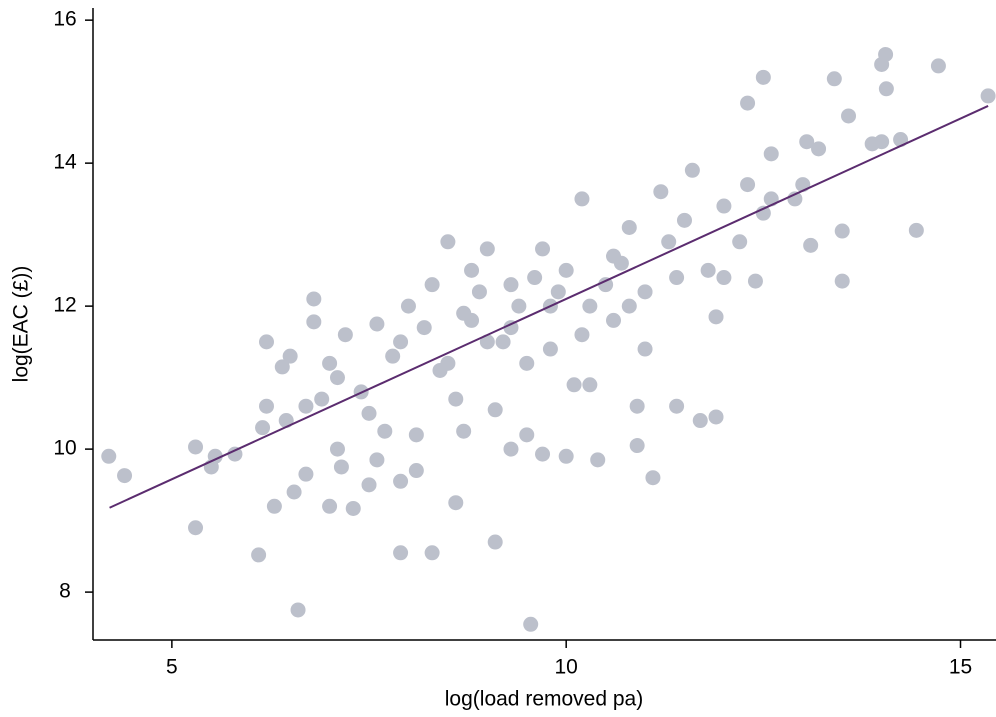  What do you see at coordinates (566, 667) in the screenshot?
I see `x-tick-label: 10` at bounding box center [566, 667].